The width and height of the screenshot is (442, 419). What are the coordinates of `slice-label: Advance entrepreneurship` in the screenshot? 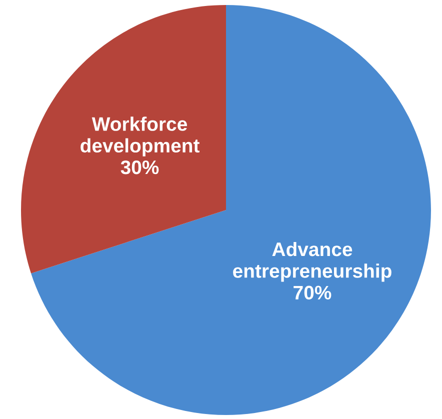 It's located at (312, 262).